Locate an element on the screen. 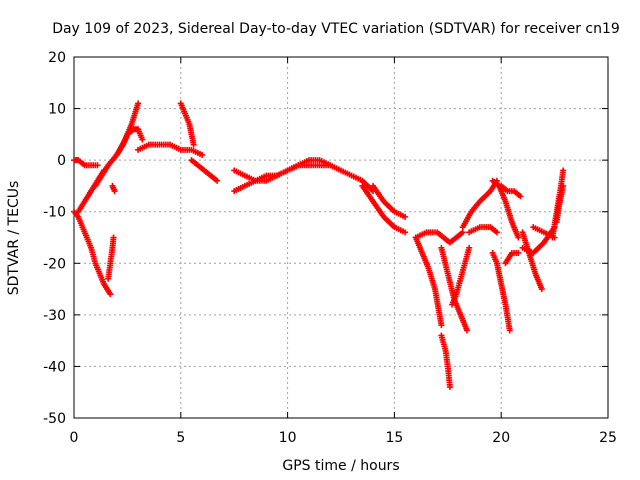 The height and width of the screenshot is (480, 640). series-arc-ad is located at coordinates (560, 204).